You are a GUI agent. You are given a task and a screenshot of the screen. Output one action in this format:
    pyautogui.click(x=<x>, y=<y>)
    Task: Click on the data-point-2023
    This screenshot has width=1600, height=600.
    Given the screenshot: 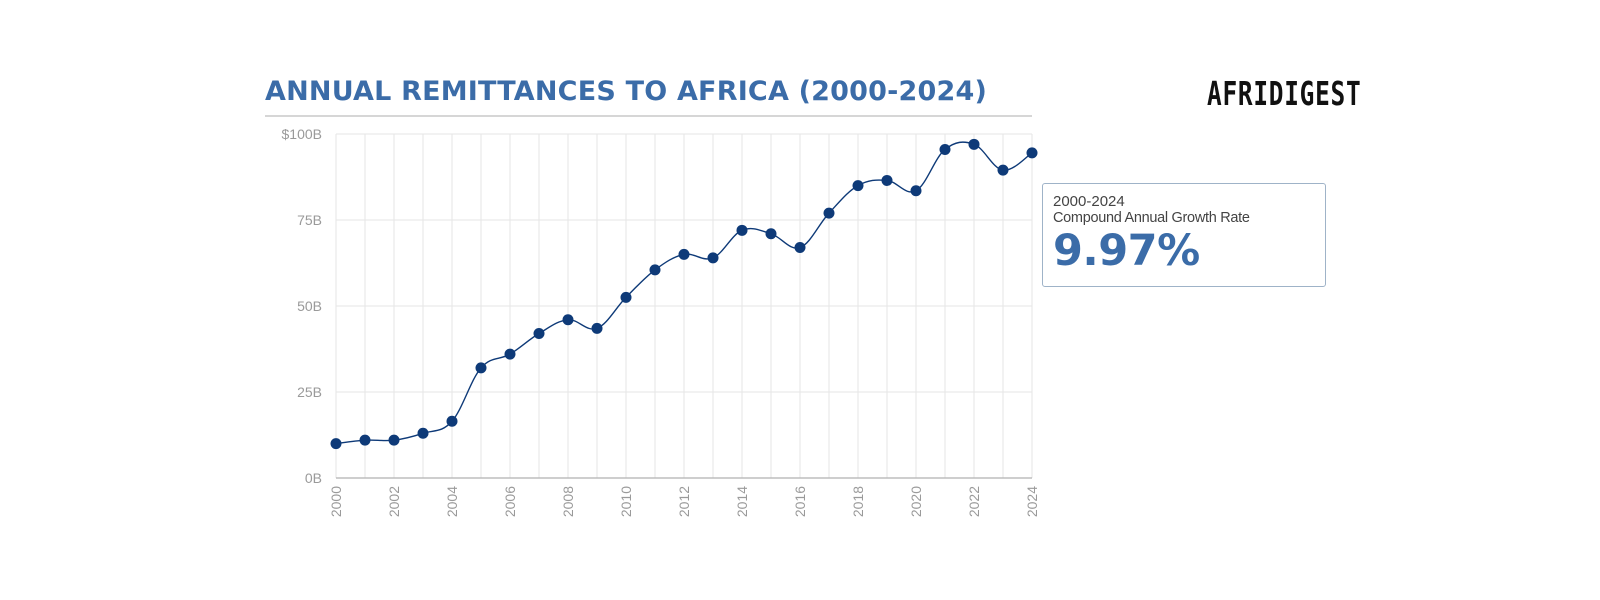 What is the action you would take?
    pyautogui.click(x=1003, y=170)
    